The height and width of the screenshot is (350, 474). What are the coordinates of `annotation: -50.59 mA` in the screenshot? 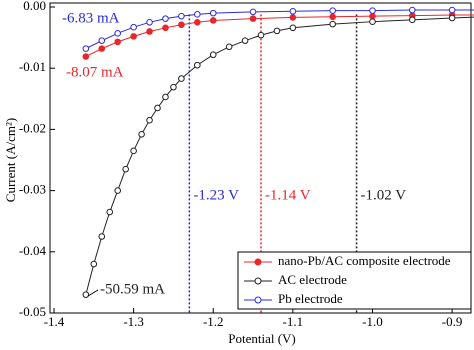 It's located at (132, 289).